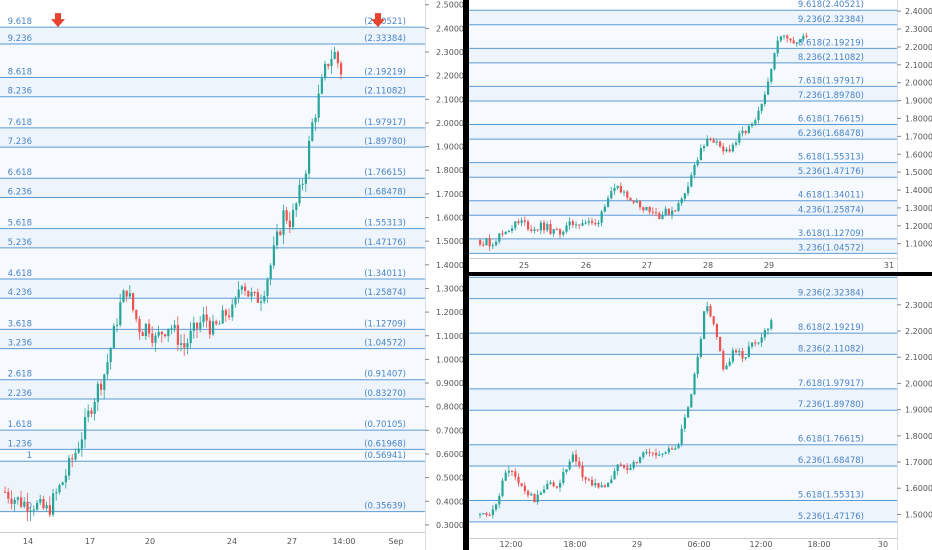 The height and width of the screenshot is (550, 932). What do you see at coordinates (385, 243) in the screenshot?
I see `fib-price-label: (1.47176)` at bounding box center [385, 243].